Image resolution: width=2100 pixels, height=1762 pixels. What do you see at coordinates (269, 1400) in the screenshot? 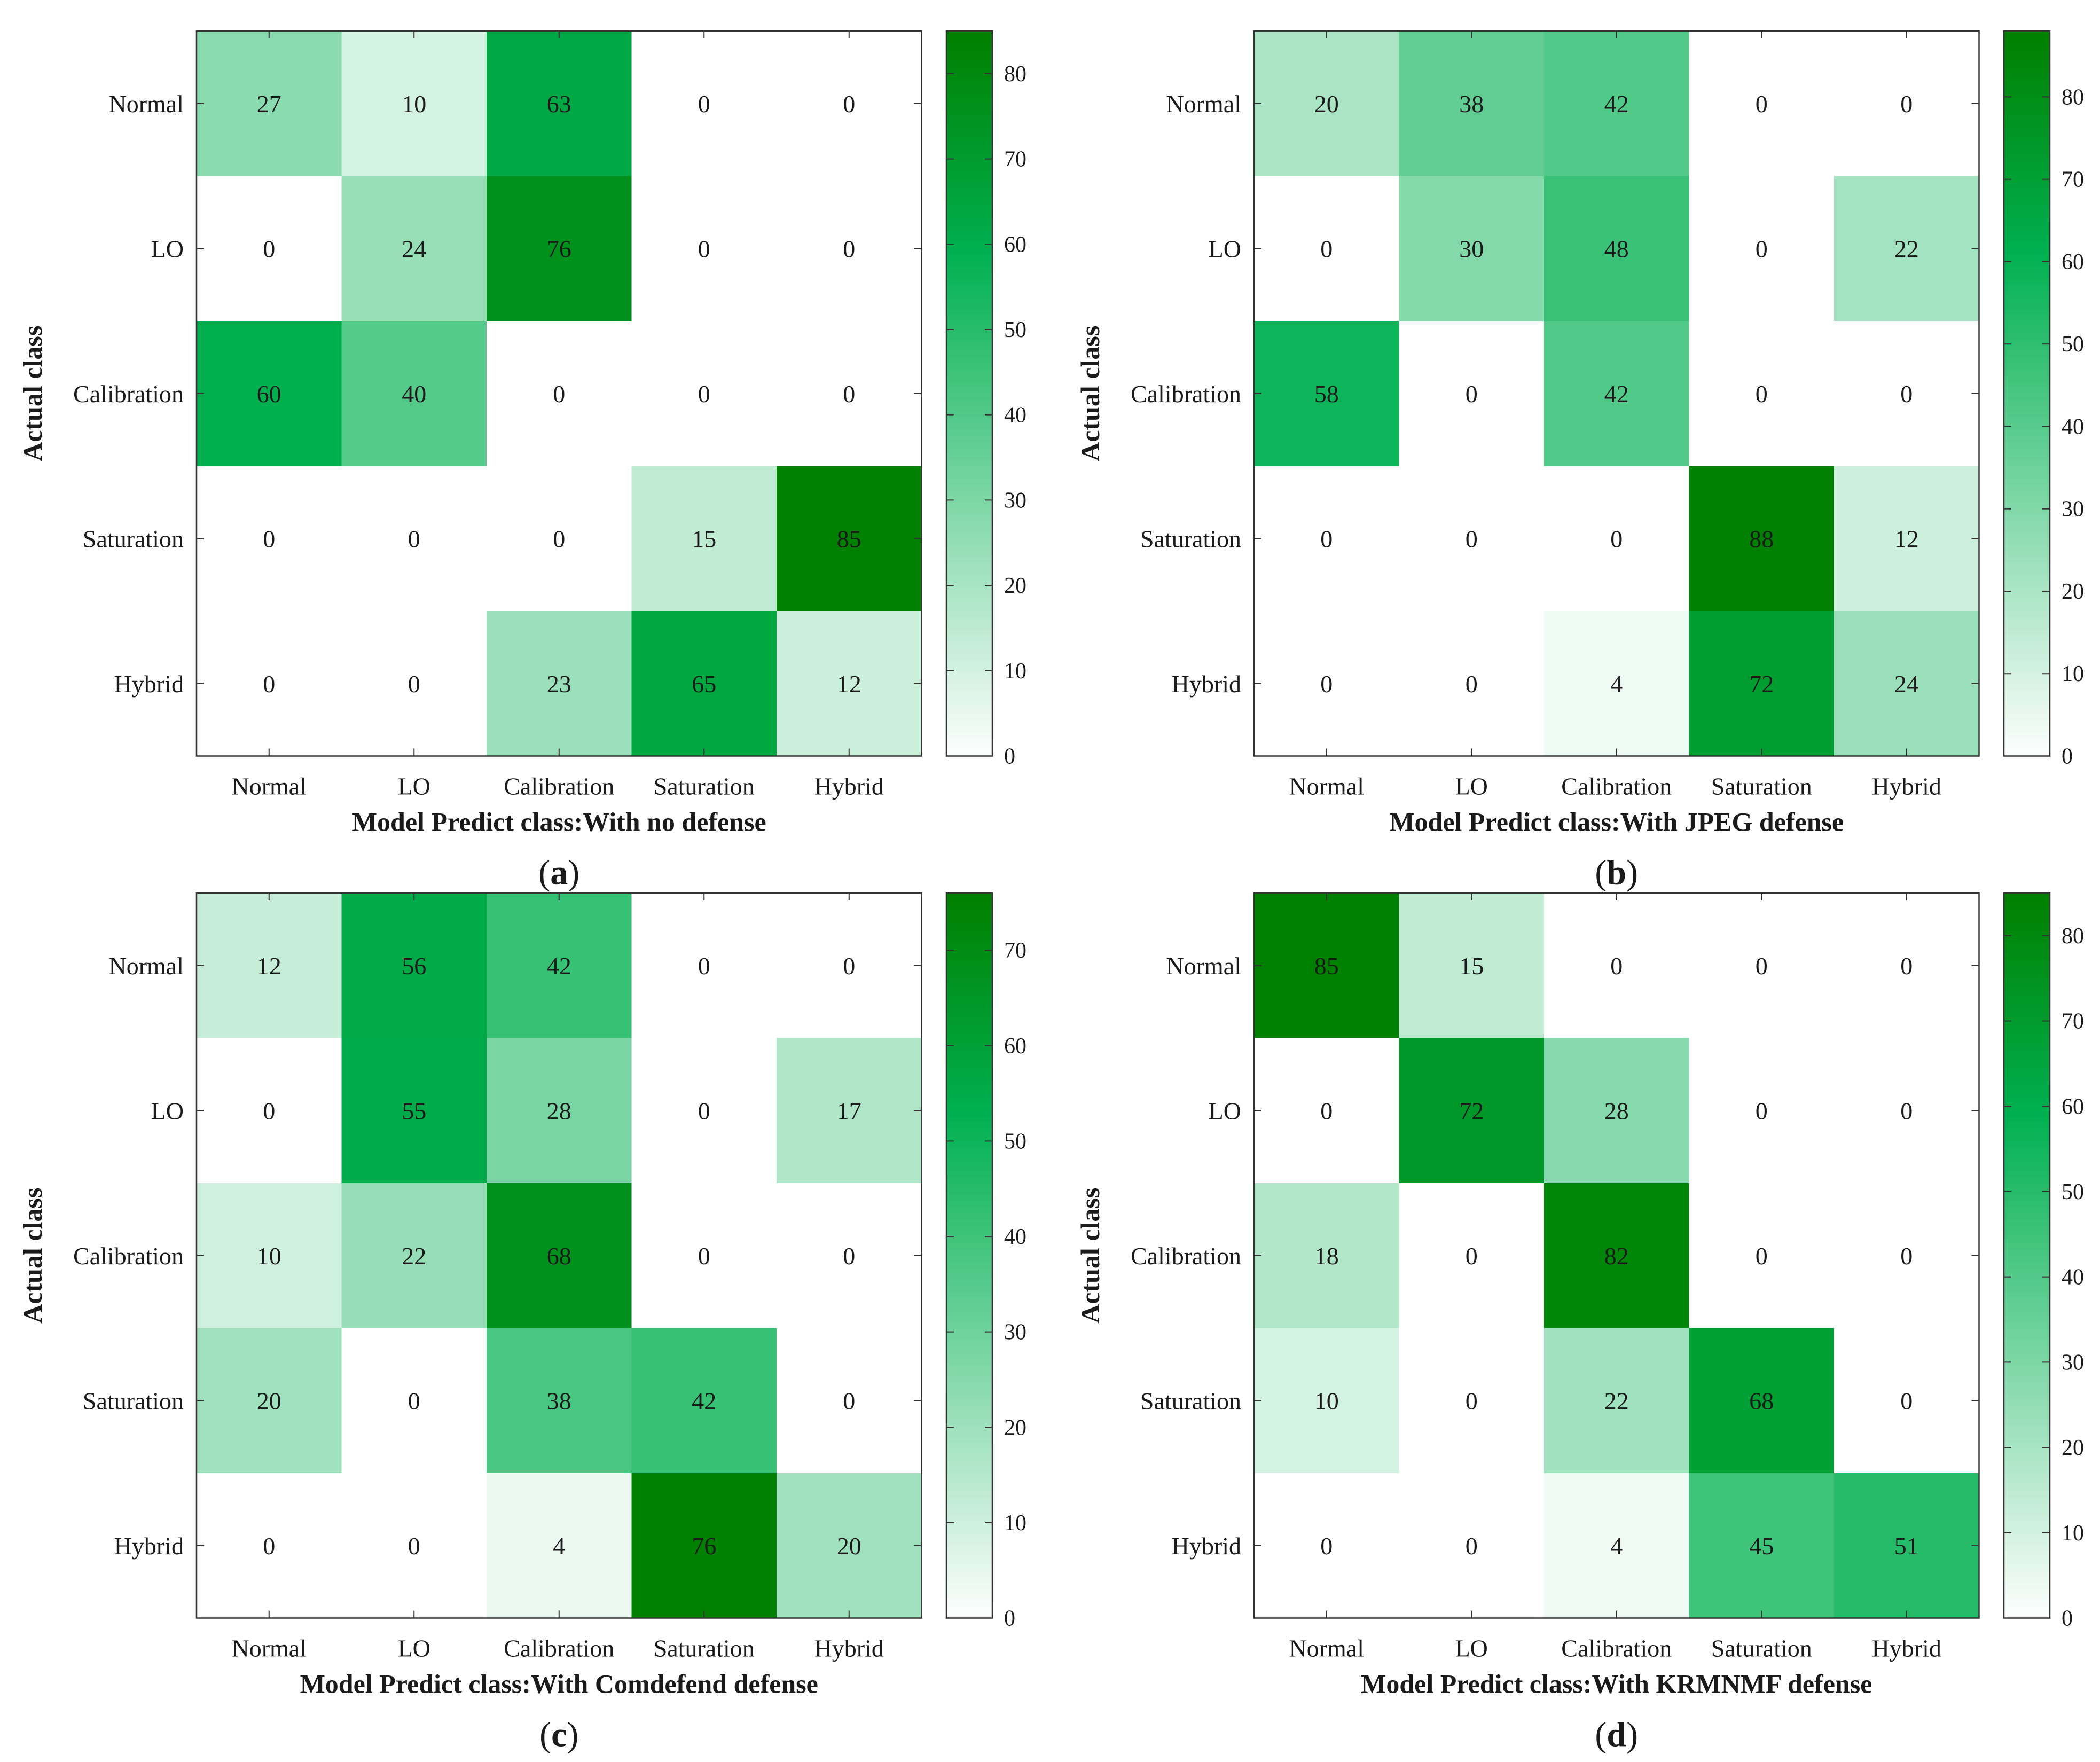
I see `cell-value-c-r3-c0: 20` at bounding box center [269, 1400].